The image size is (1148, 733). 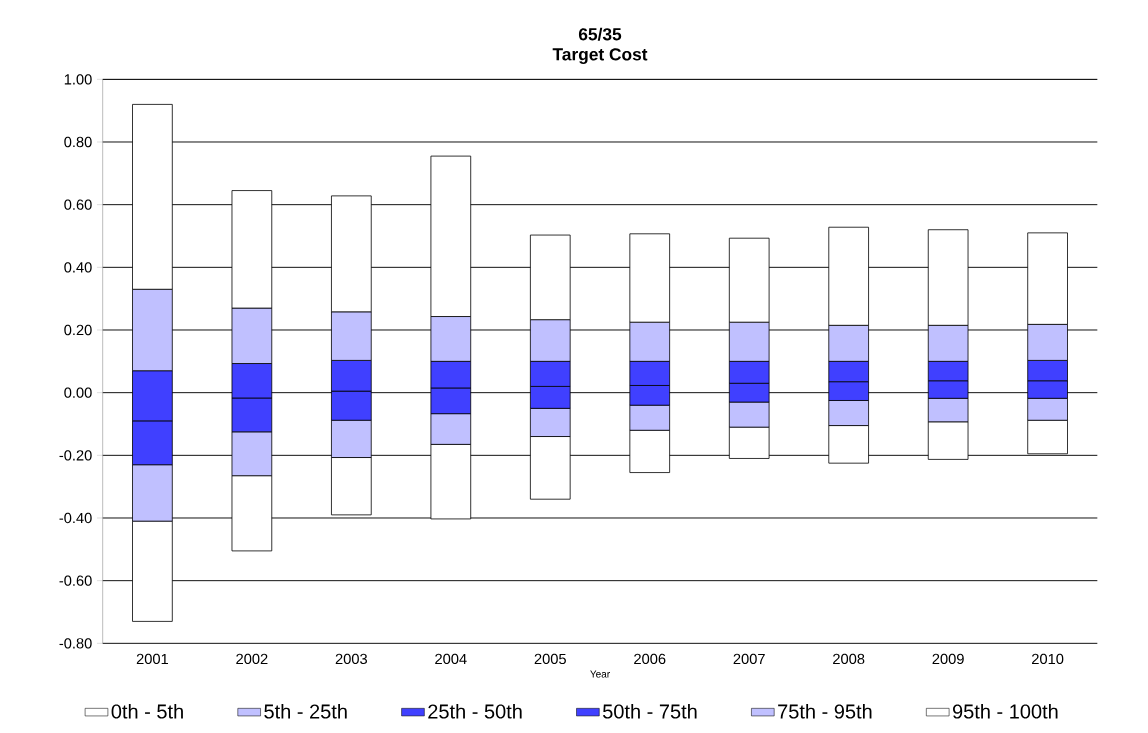 What do you see at coordinates (152, 658) in the screenshot?
I see `x-tick-label: 2001` at bounding box center [152, 658].